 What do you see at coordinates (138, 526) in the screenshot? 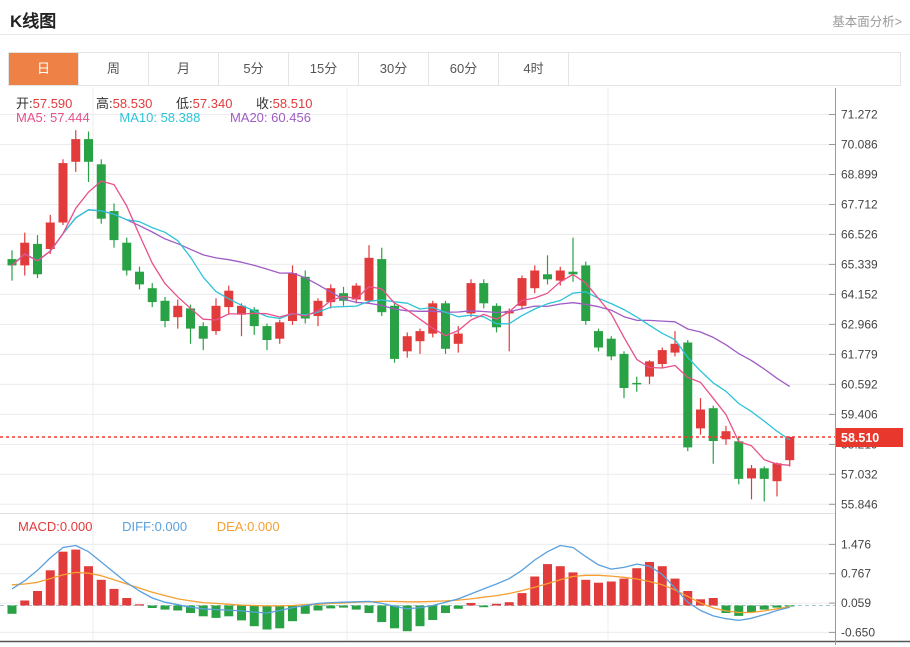
I see `diff-label: DIFF:` at bounding box center [138, 526].